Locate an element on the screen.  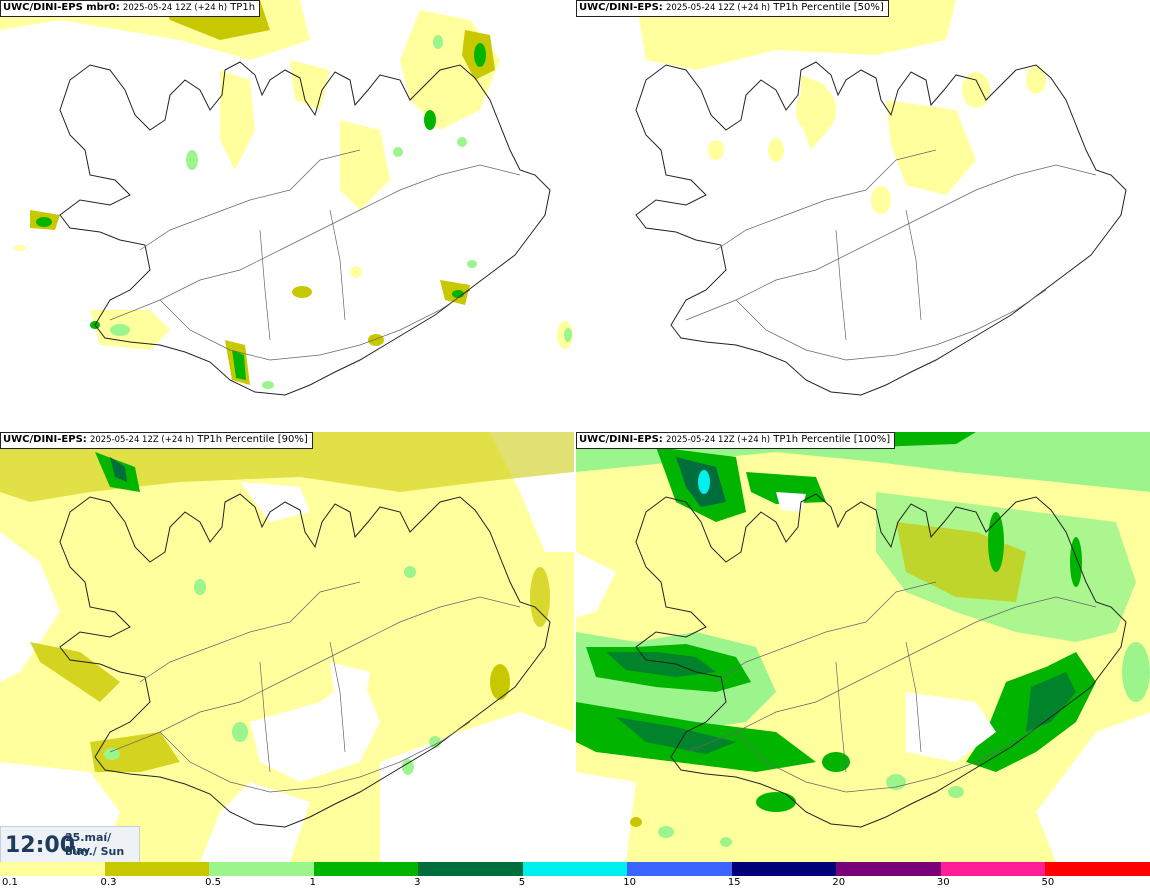
legend-label: 1 is located at coordinates (312, 882).